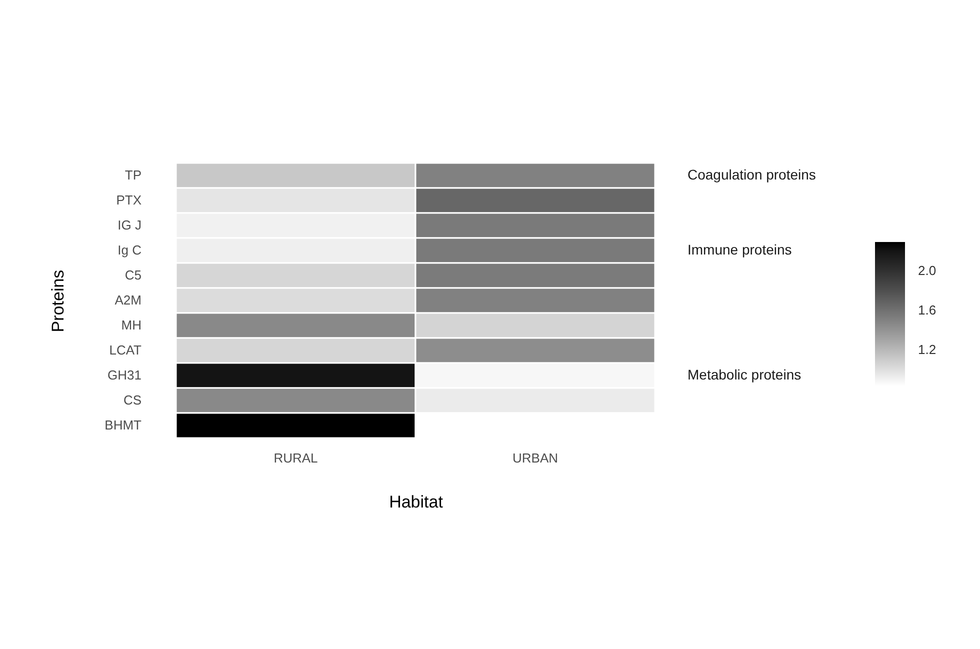  Describe the element at coordinates (133, 175) in the screenshot. I see `y-tick-label: TP` at that location.